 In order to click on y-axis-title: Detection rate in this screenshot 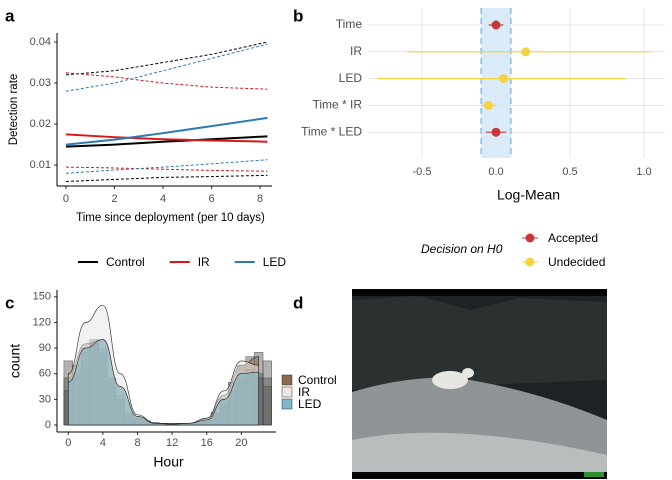, I will do `click(14, 110)`.